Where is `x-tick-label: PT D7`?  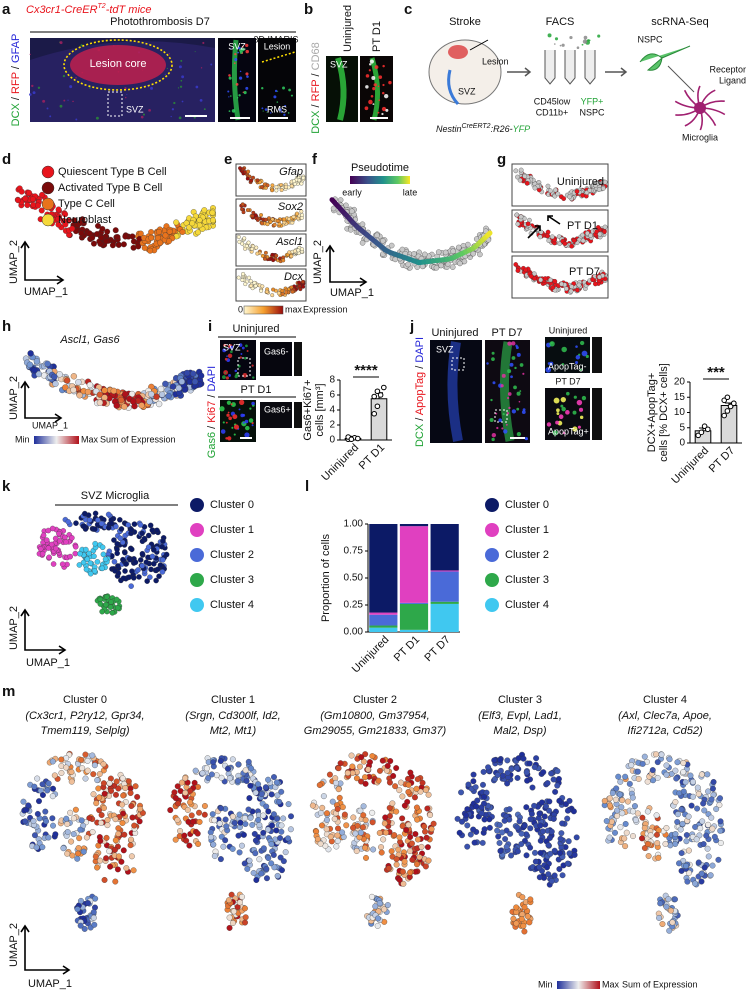 x-tick-label: PT D7 is located at coordinates (437, 649).